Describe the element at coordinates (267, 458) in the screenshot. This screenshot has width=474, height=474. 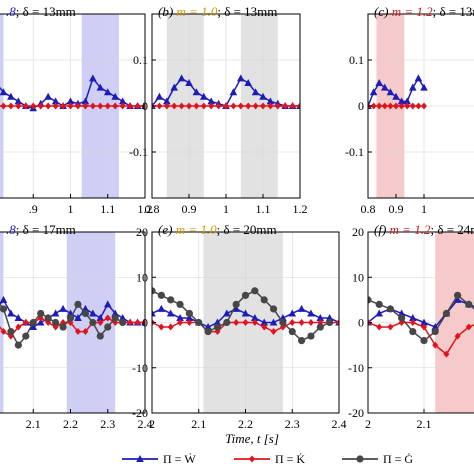
I see `legend: Π = Ẇ Π = K̇ Π = Ġ` at that location.